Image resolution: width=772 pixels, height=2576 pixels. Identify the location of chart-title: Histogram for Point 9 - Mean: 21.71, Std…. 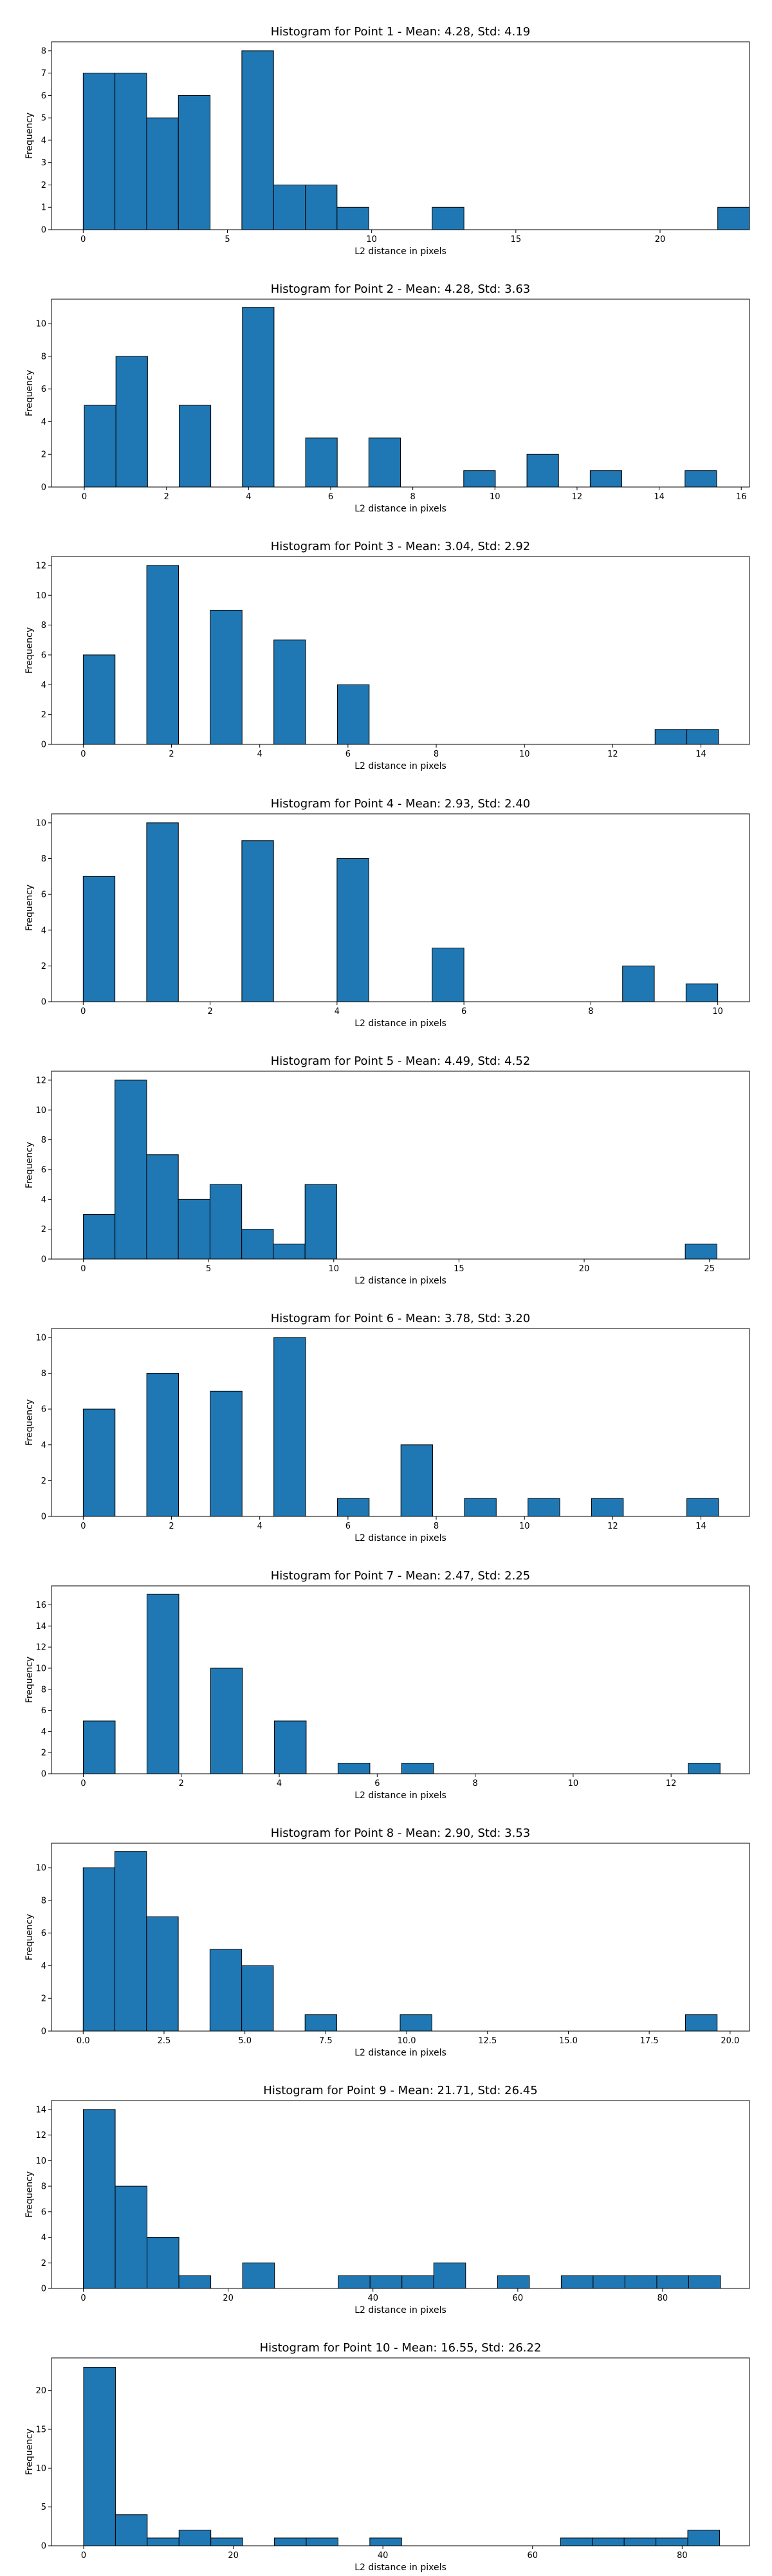
(400, 2090).